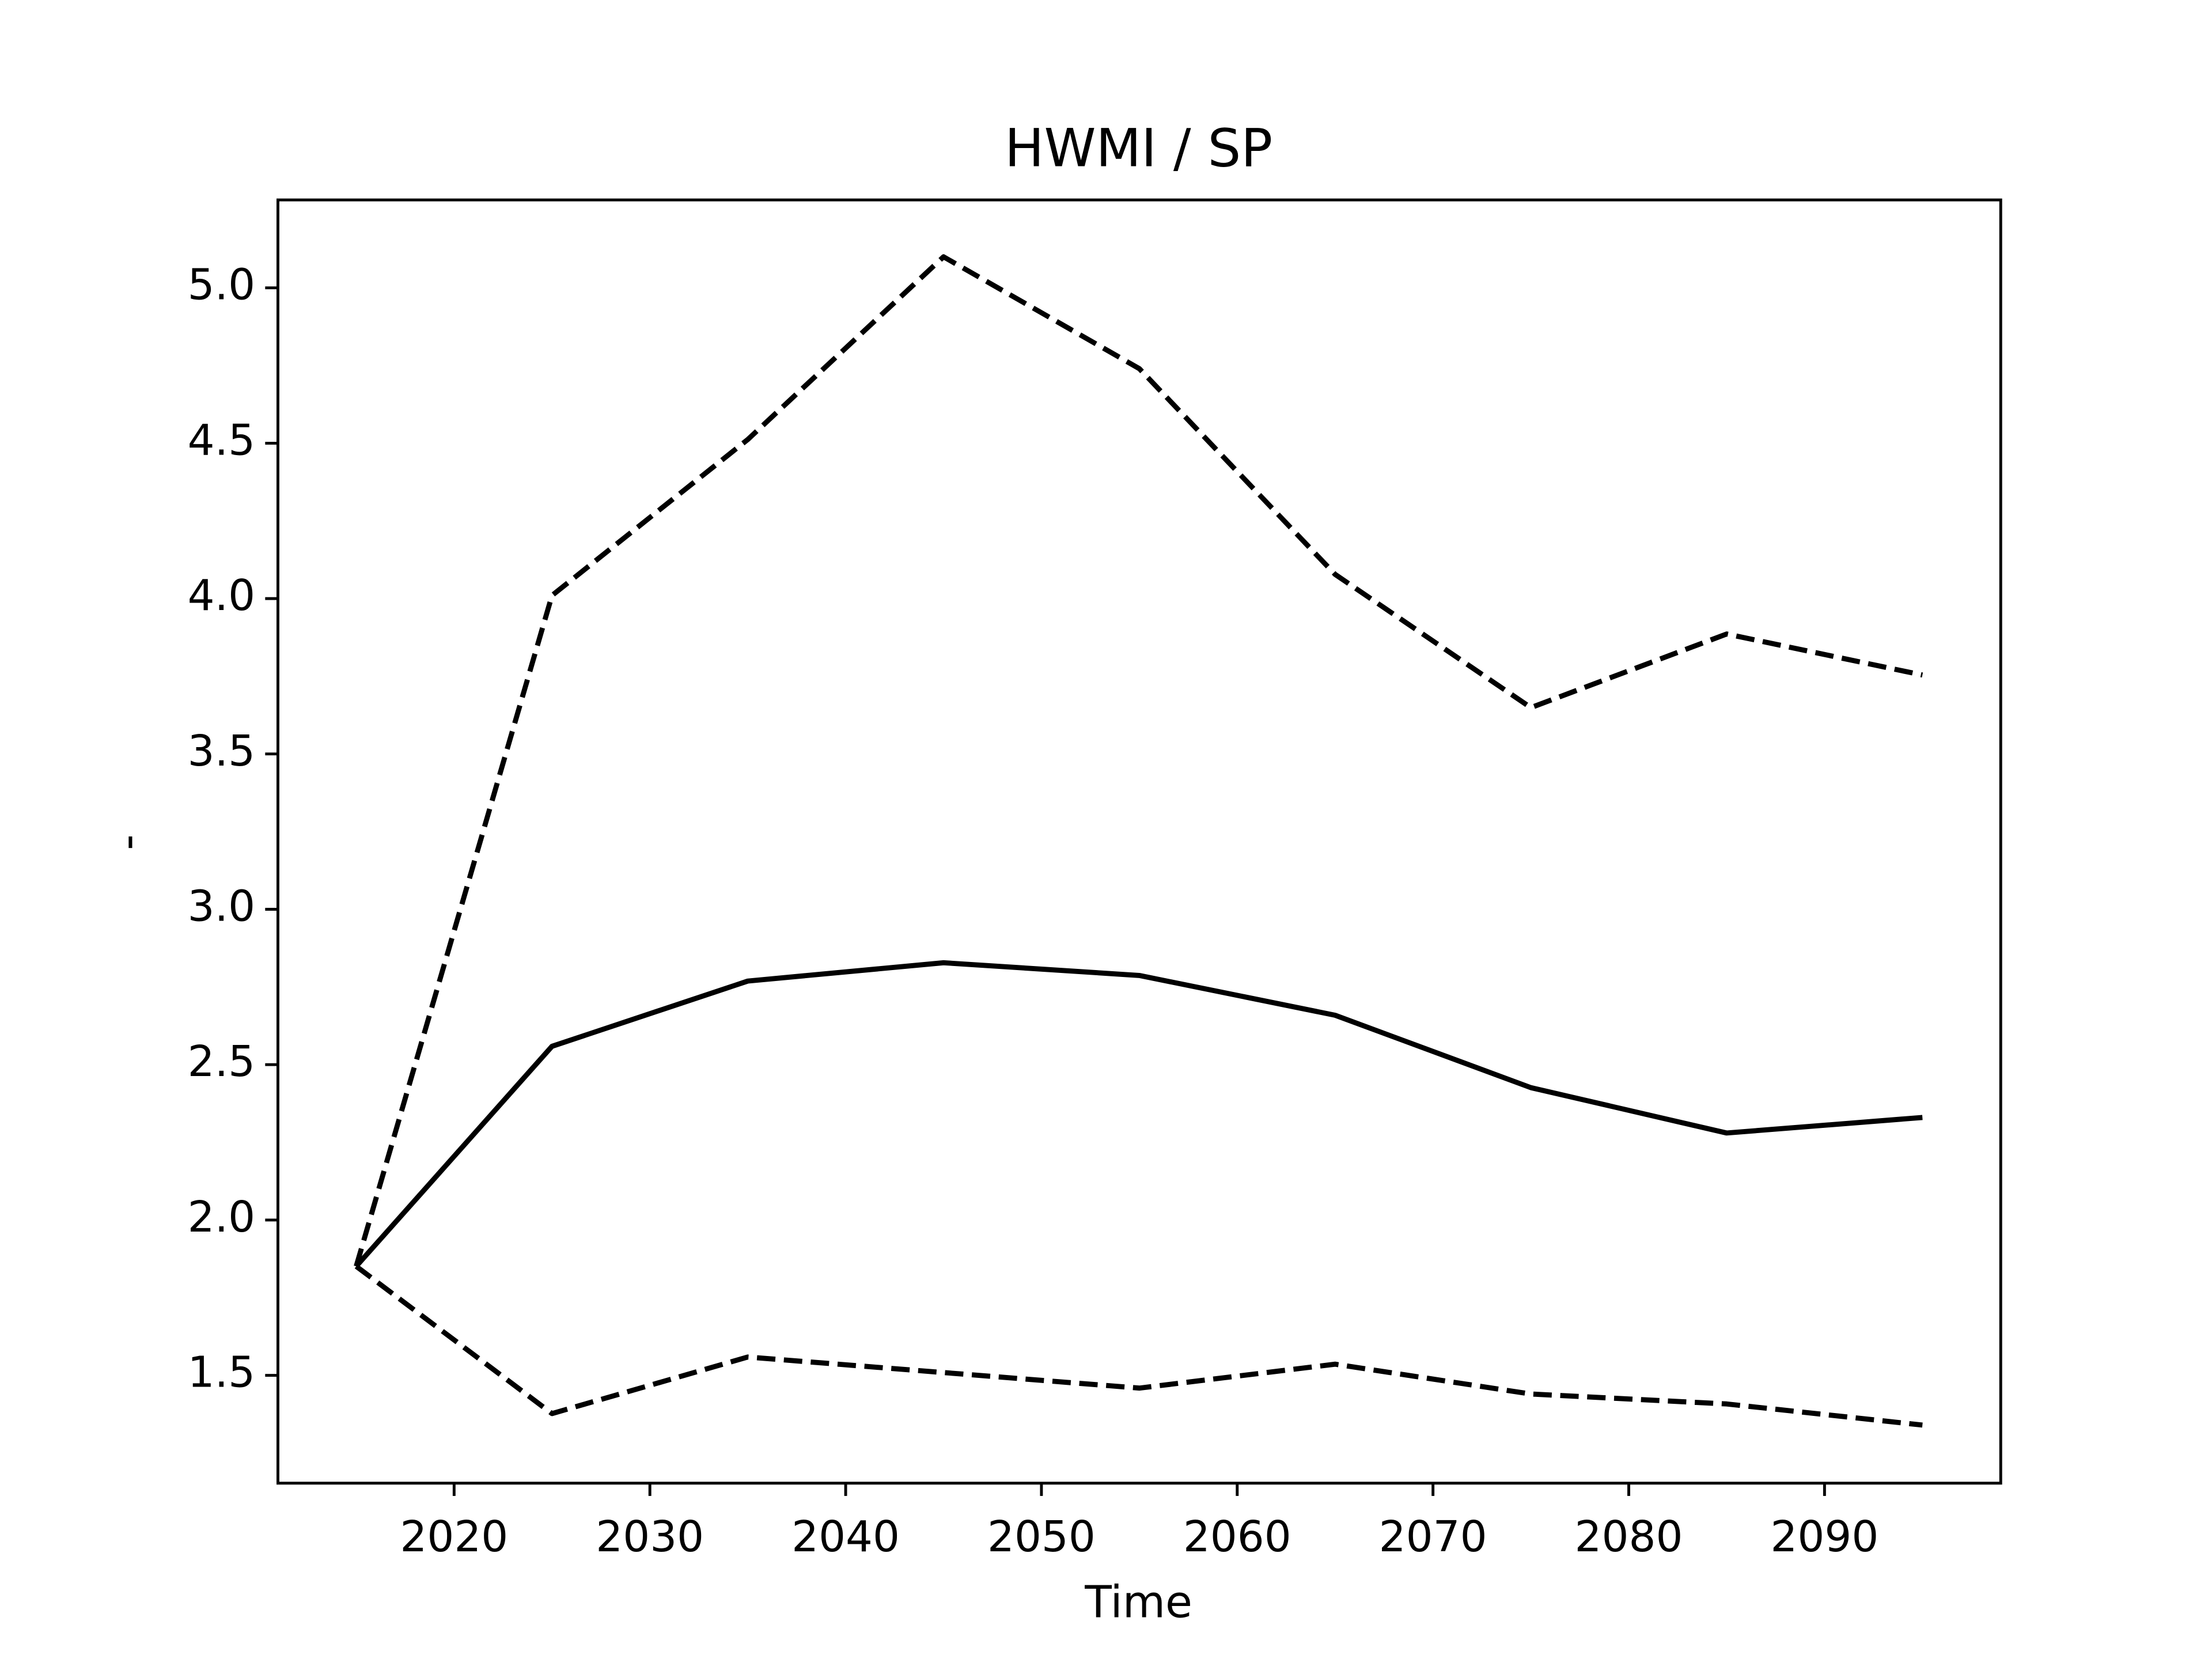 The image size is (2212, 1659). I want to click on y-tick-label: 2.0, so click(221, 1217).